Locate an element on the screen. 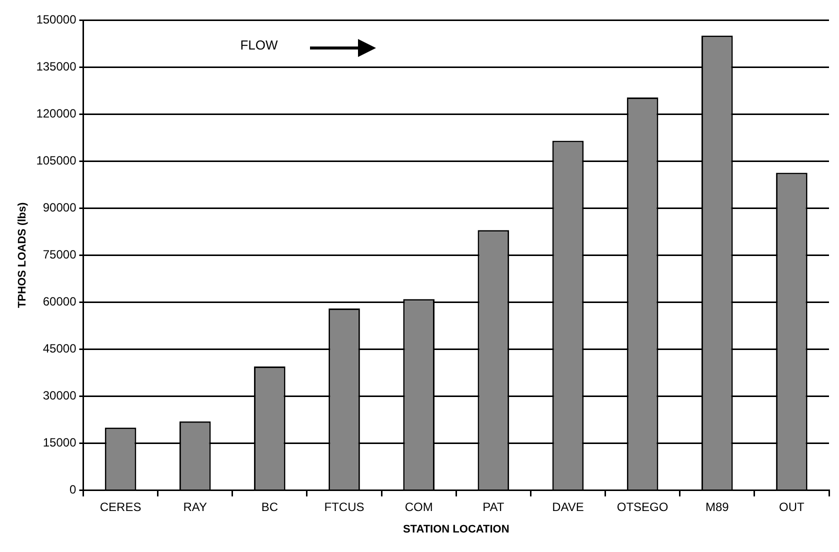 This screenshot has width=839, height=552. x-tick-label: OTSEGO is located at coordinates (642, 507).